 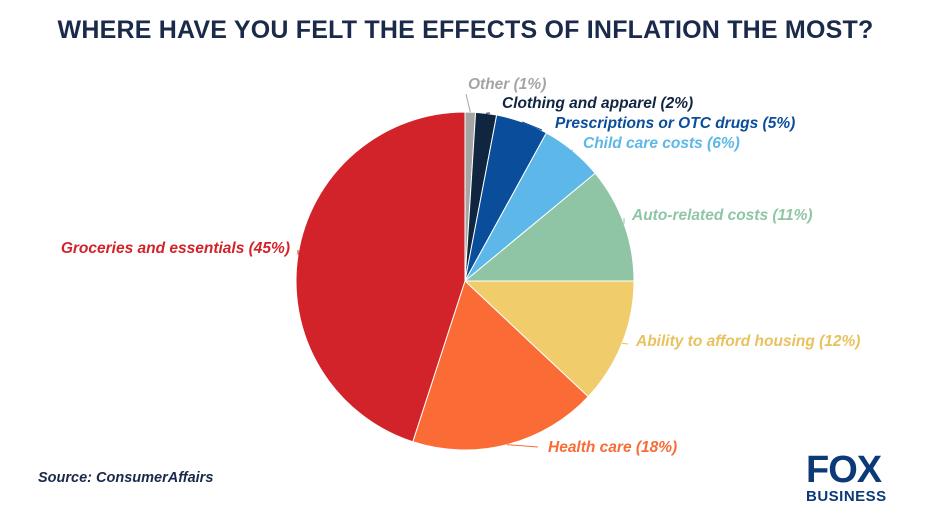 I want to click on slice-label-5: Auto-related costs (11%), so click(x=722, y=215).